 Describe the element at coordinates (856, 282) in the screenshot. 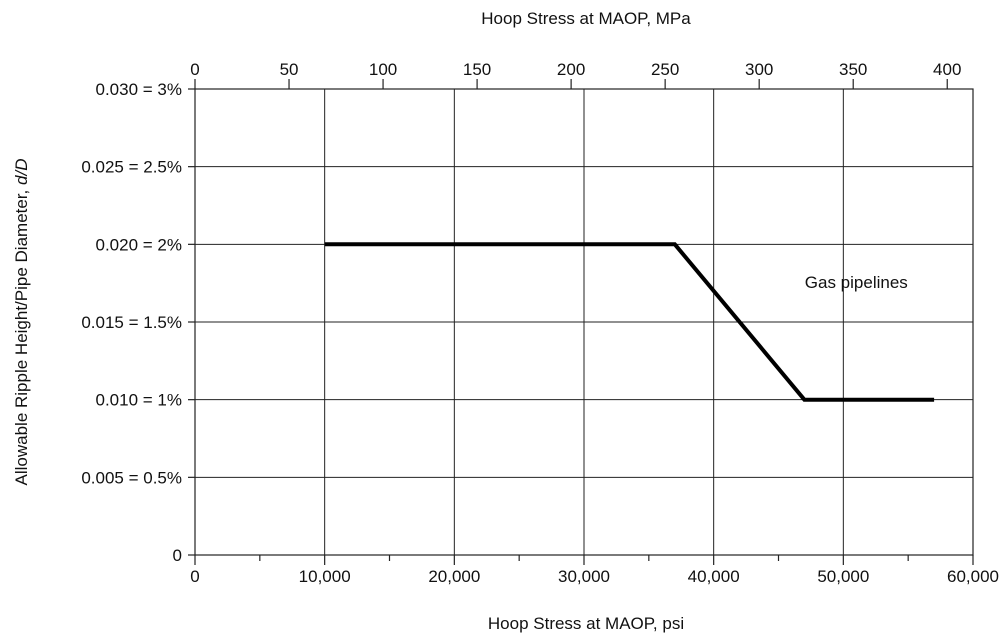

I see `annotation-gas-pipelines: Gas pipelines` at that location.